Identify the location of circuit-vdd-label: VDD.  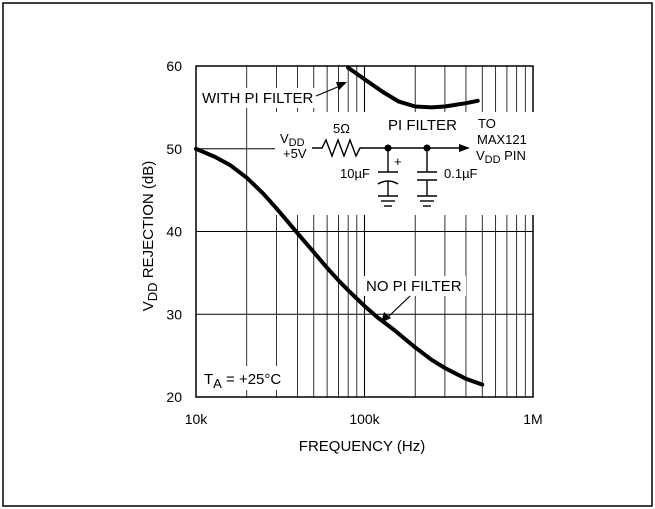
(292, 140).